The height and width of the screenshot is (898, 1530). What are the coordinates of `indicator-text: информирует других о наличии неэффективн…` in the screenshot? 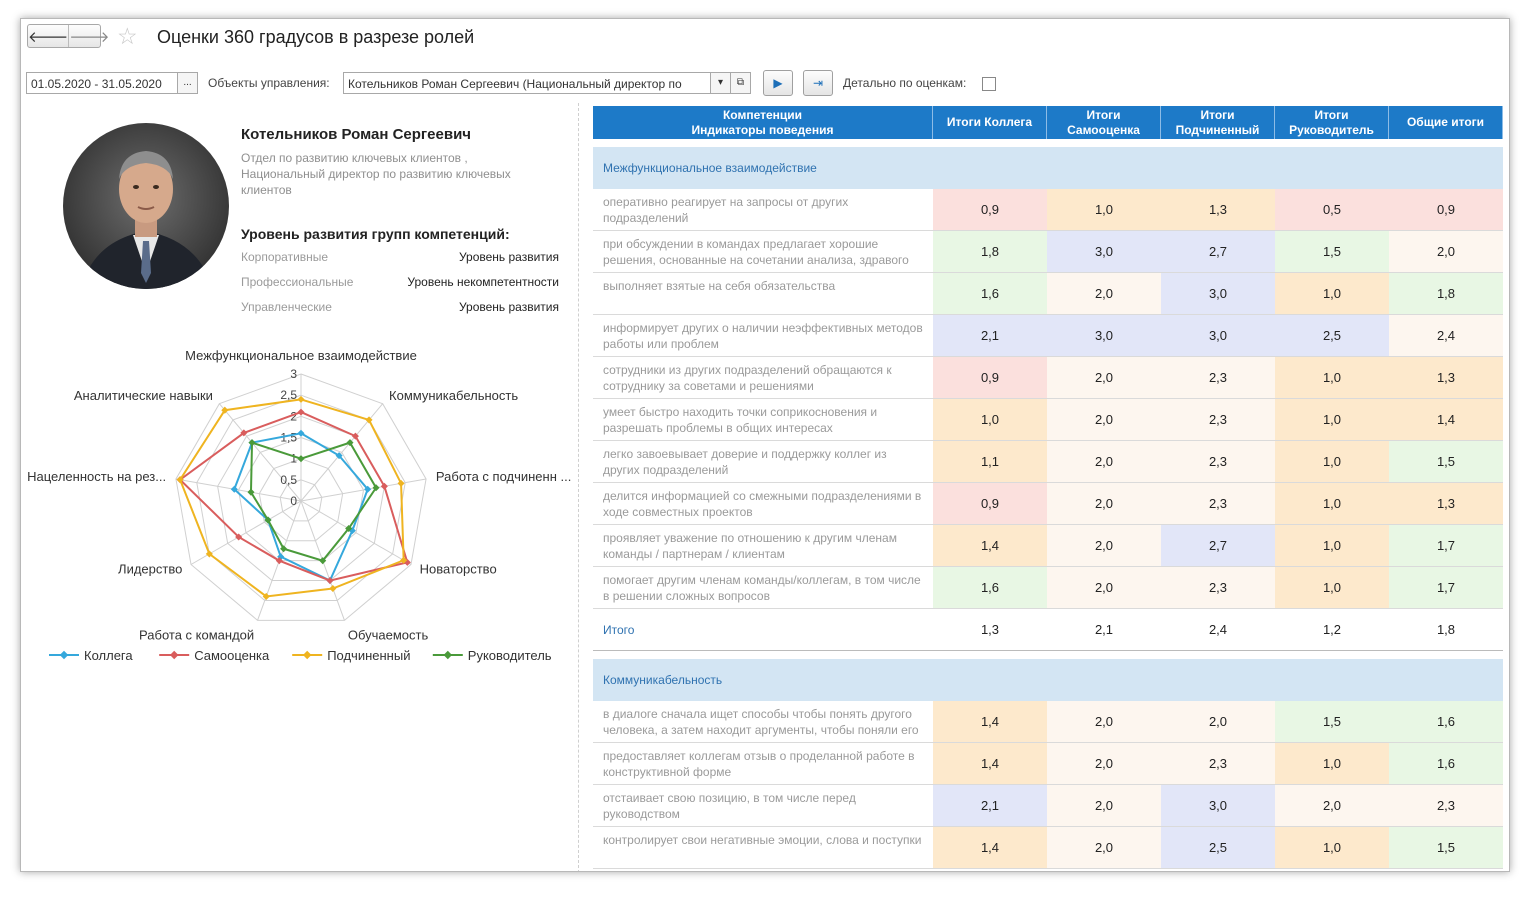 It's located at (763, 336).